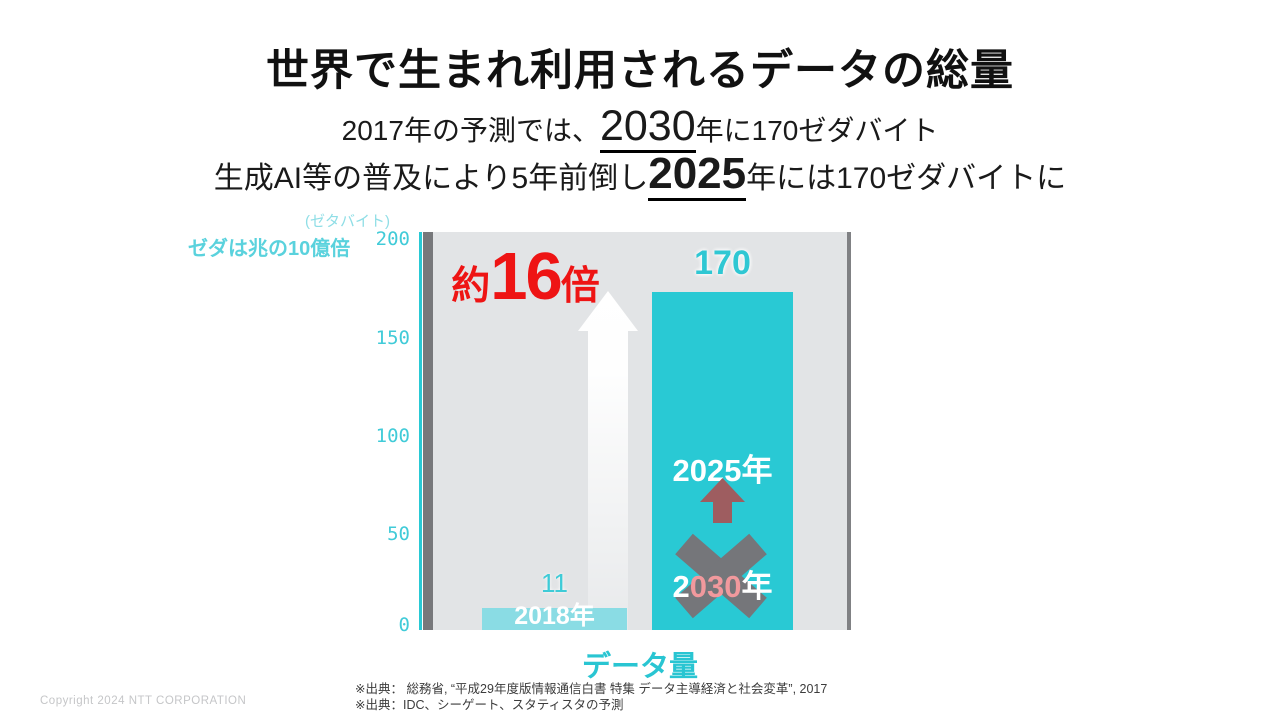 The image size is (1280, 720). What do you see at coordinates (392, 239) in the screenshot?
I see `y-tick-200: 200` at bounding box center [392, 239].